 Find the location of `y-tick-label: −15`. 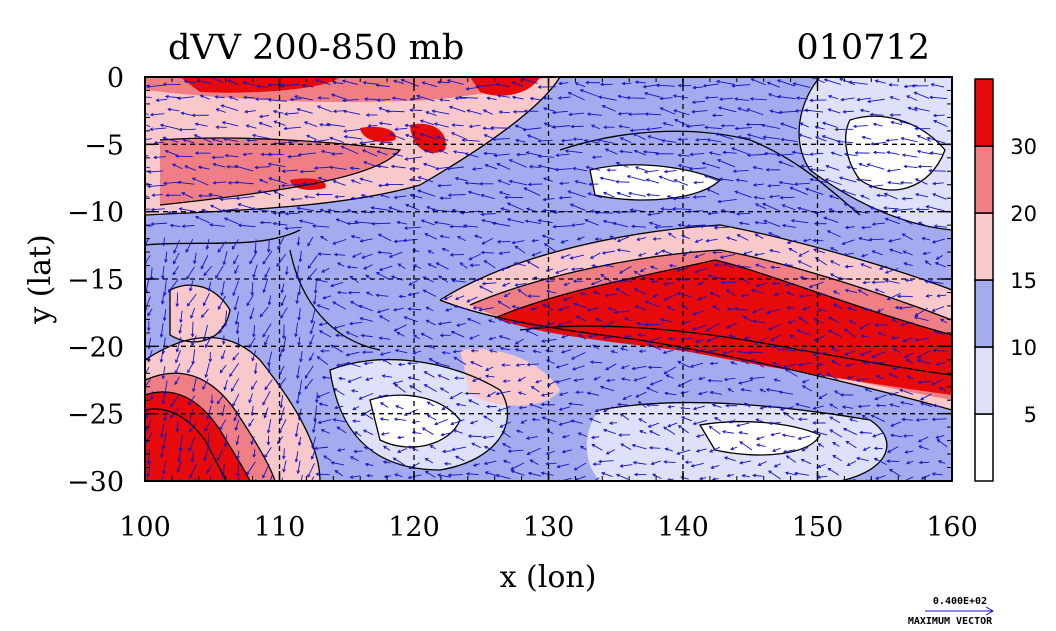

y-tick-label: −15 is located at coordinates (95, 280).